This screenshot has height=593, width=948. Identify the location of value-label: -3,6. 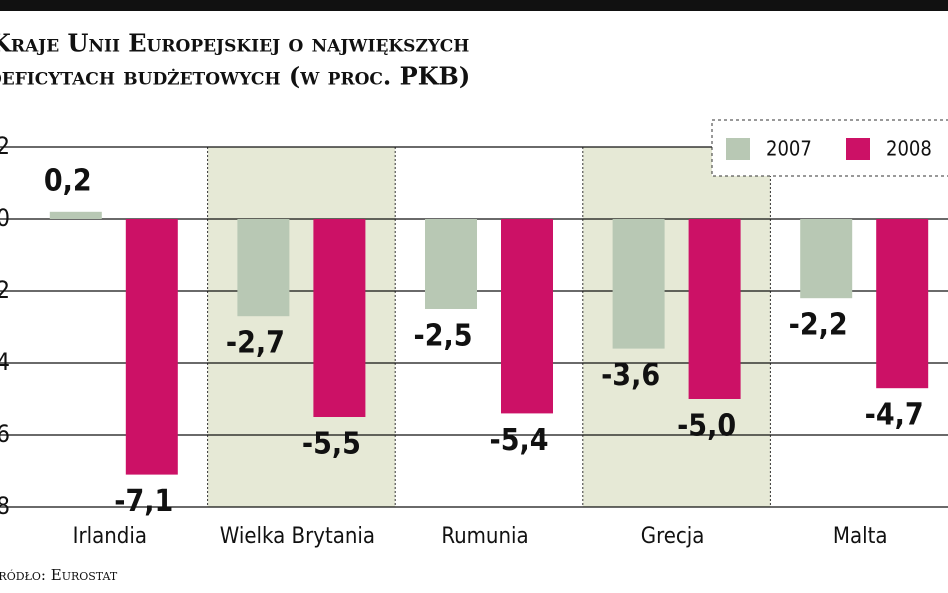
(630, 375).